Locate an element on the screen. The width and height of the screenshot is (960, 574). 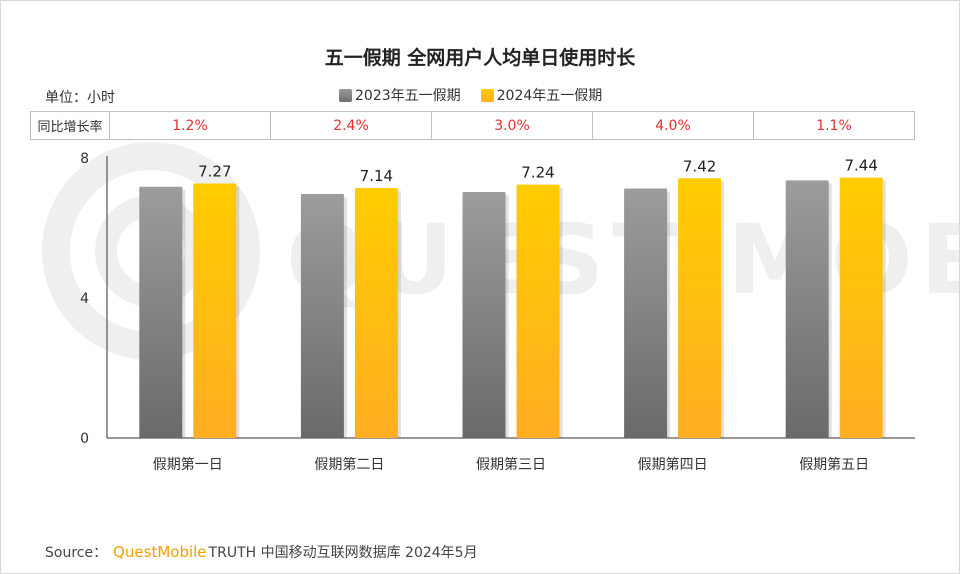
legend-label-2024: 2024年五一假期 is located at coordinates (549, 96).